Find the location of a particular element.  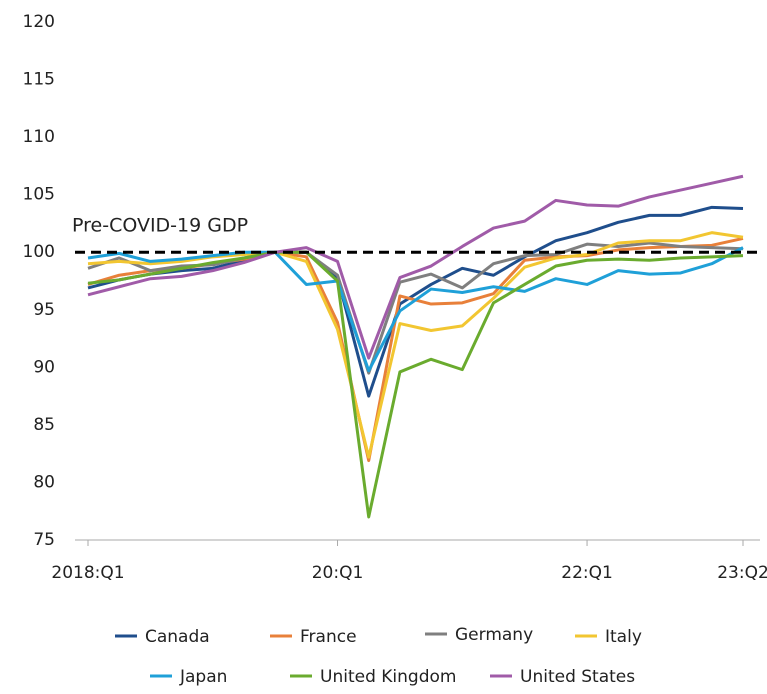

y-tick-label: 95 is located at coordinates (44, 310).